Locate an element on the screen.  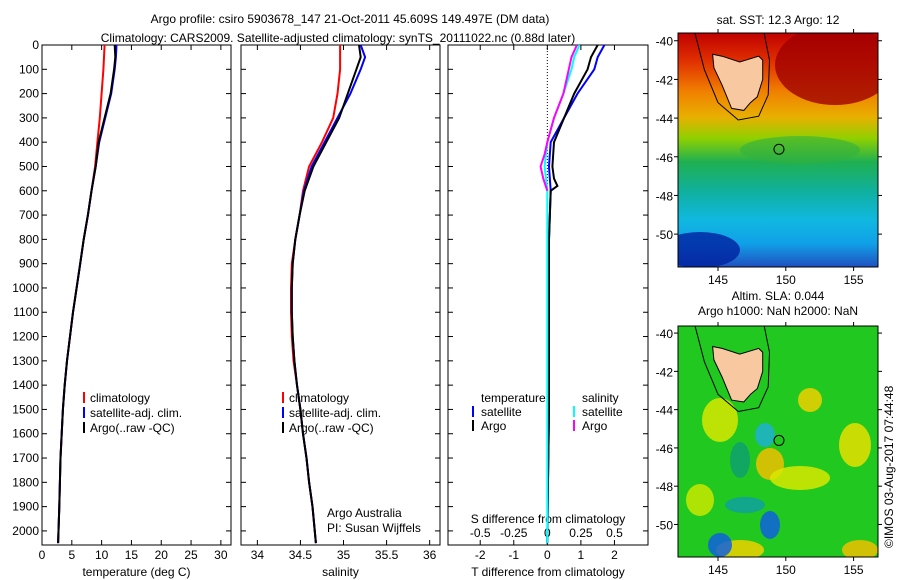
y-tick-label: 1100 is located at coordinates (26, 312).